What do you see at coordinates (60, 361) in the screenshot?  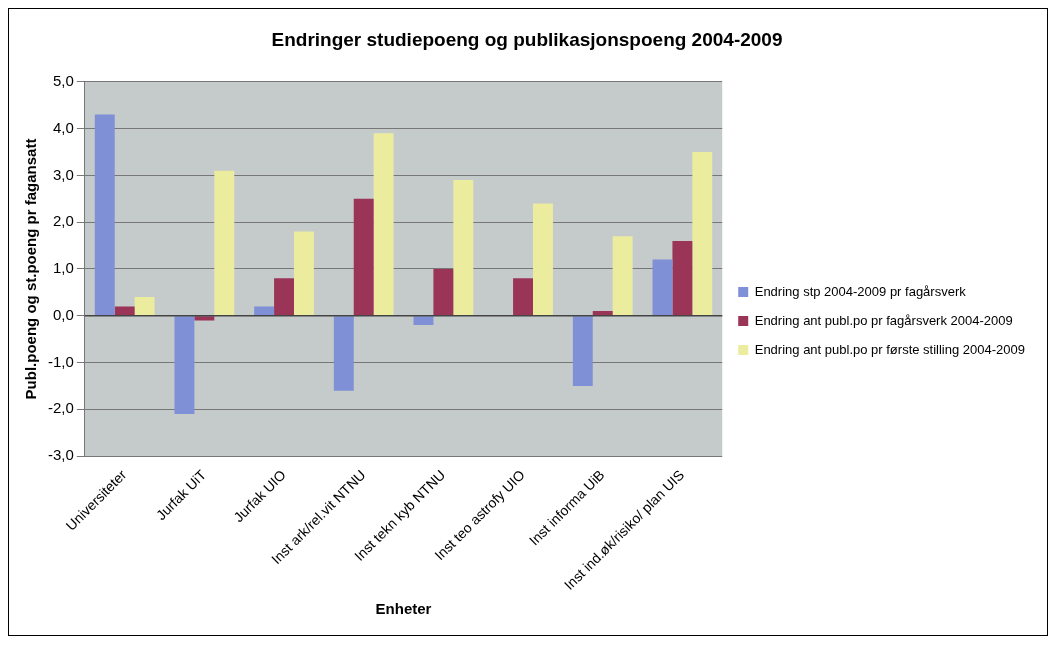 I see `y-tick-label: -1,0` at bounding box center [60, 361].